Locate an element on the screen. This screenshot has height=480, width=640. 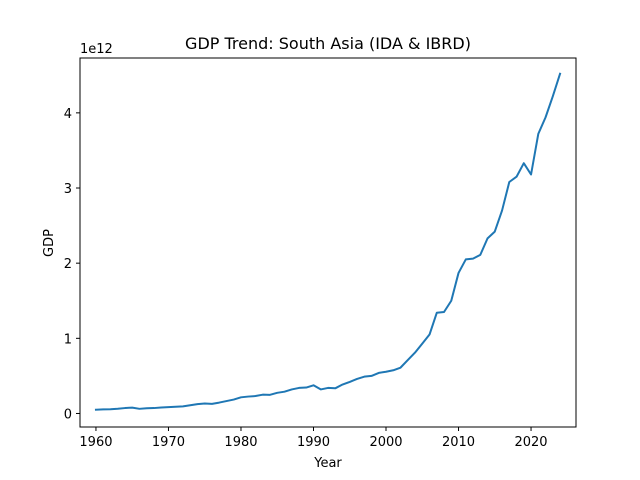
x-tick-label-1990: 1990 is located at coordinates (313, 442).